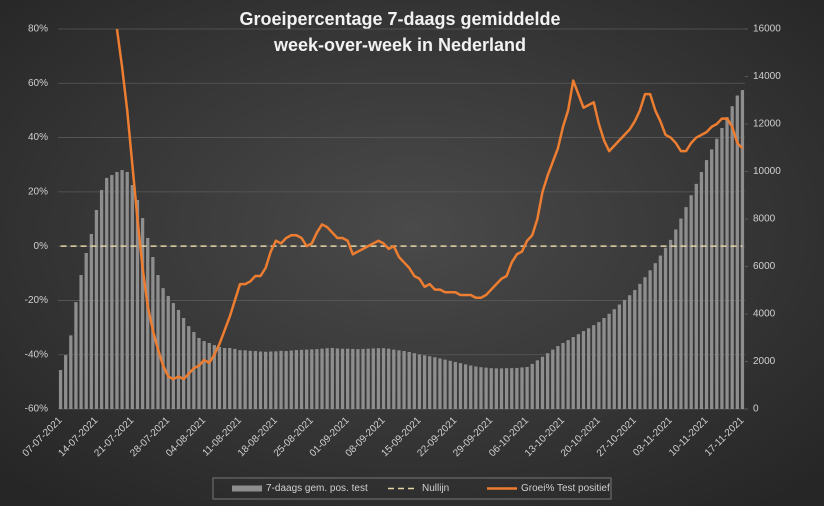  What do you see at coordinates (764, 219) in the screenshot?
I see `y2-tick-label: 8000` at bounding box center [764, 219].